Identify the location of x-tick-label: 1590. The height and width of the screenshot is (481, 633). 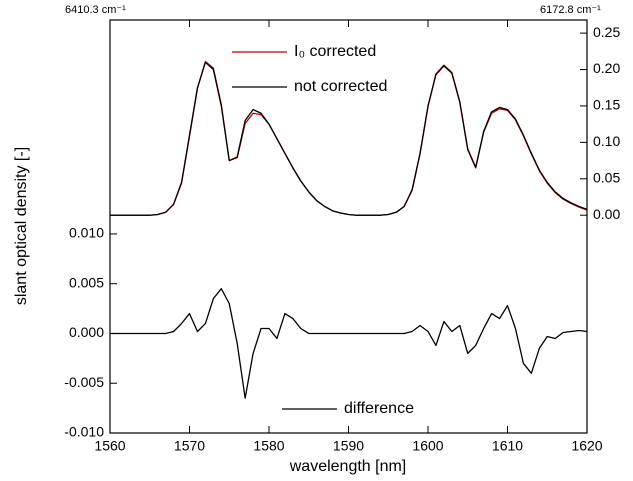
(348, 446).